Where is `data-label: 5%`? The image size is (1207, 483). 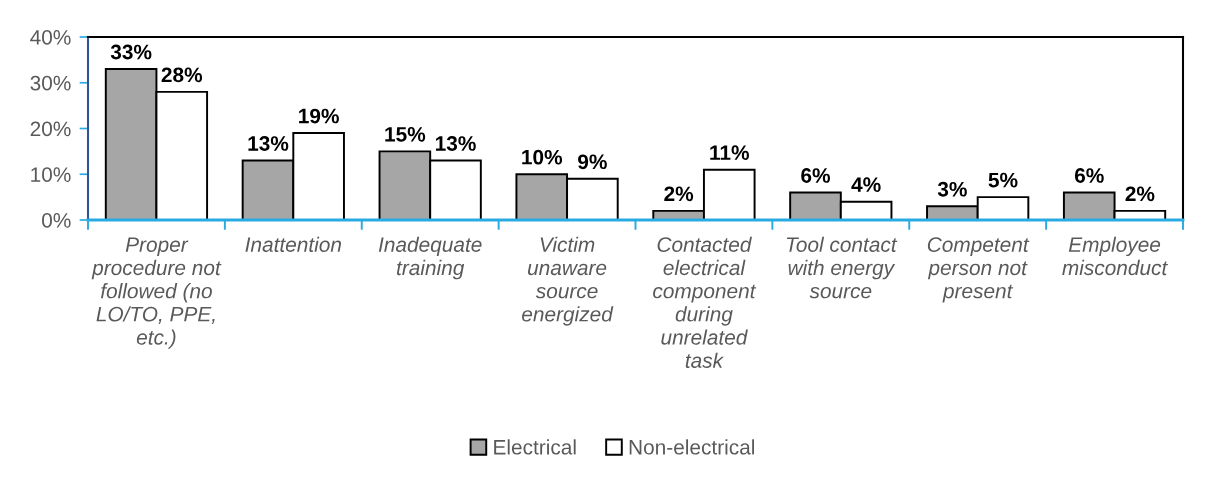
data-label: 5% is located at coordinates (1003, 180).